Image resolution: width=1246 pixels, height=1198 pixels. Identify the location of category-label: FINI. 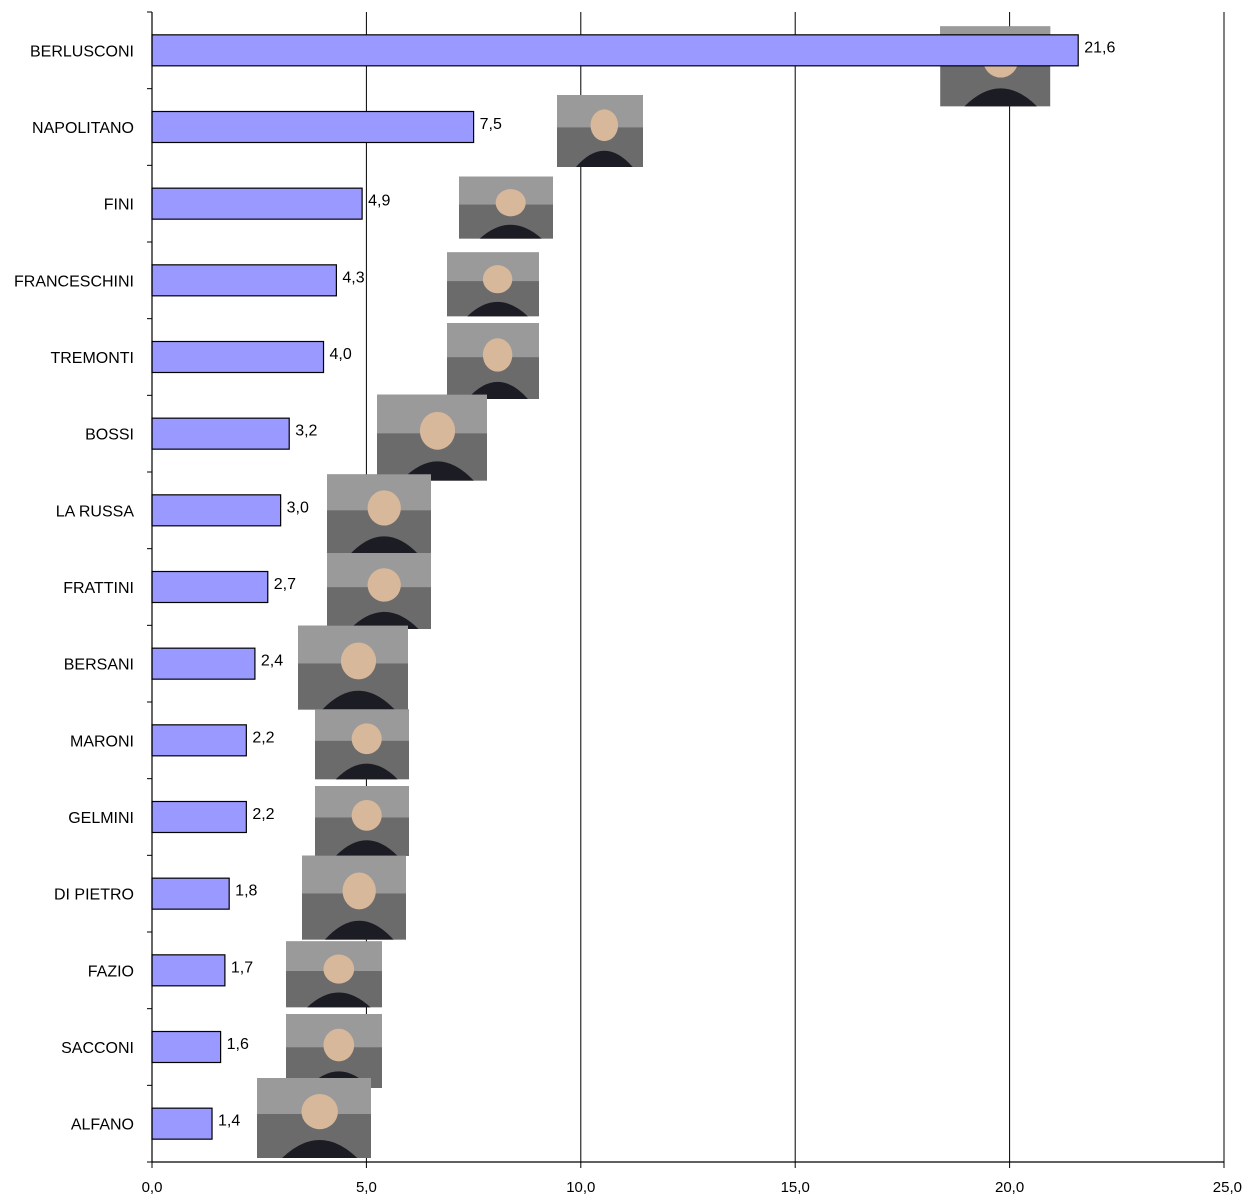
(119, 205).